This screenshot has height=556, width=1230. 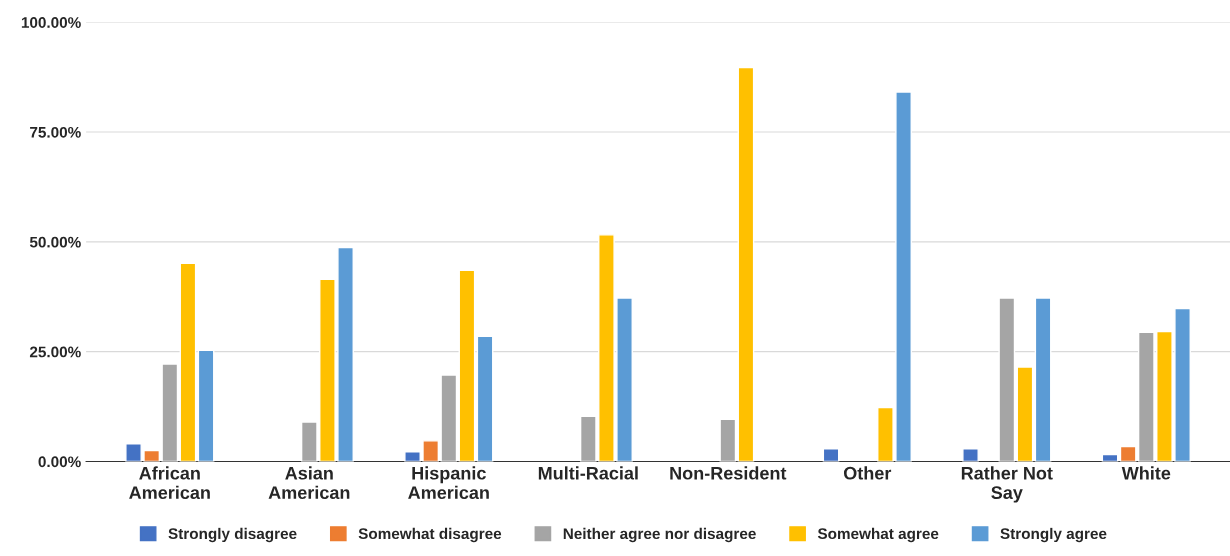 What do you see at coordinates (232, 535) in the screenshot?
I see `legend-label: Strongly disagree` at bounding box center [232, 535].